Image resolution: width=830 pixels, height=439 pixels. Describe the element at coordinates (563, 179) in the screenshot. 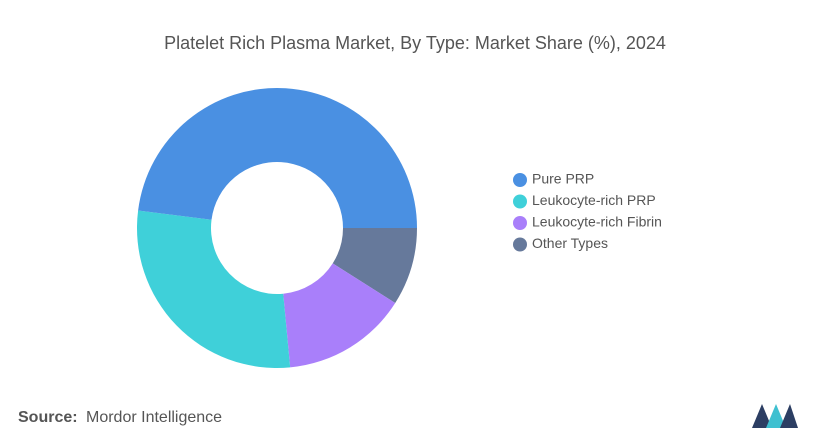

I see `legend-label: Pure PRP` at that location.